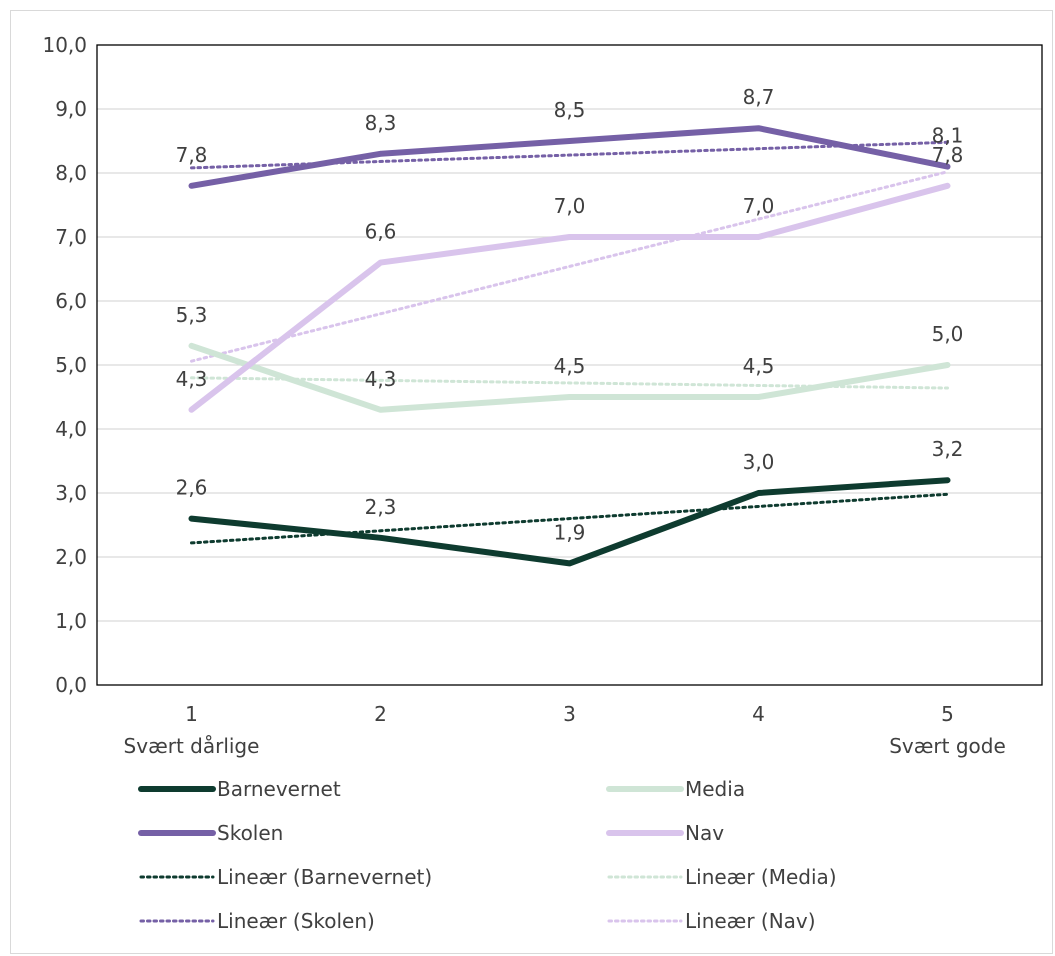 This screenshot has width=1055, height=956. Describe the element at coordinates (296, 921) in the screenshot. I see `legend-label: Lineær (Skolen)` at that location.